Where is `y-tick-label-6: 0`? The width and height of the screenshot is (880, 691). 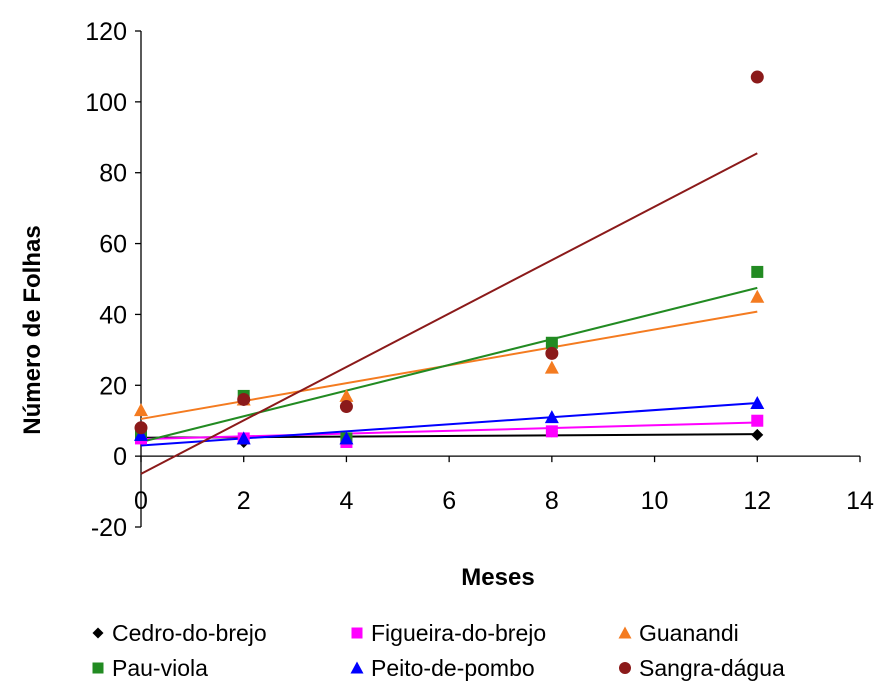
y-tick-label-6: 0 is located at coordinates (120, 457).